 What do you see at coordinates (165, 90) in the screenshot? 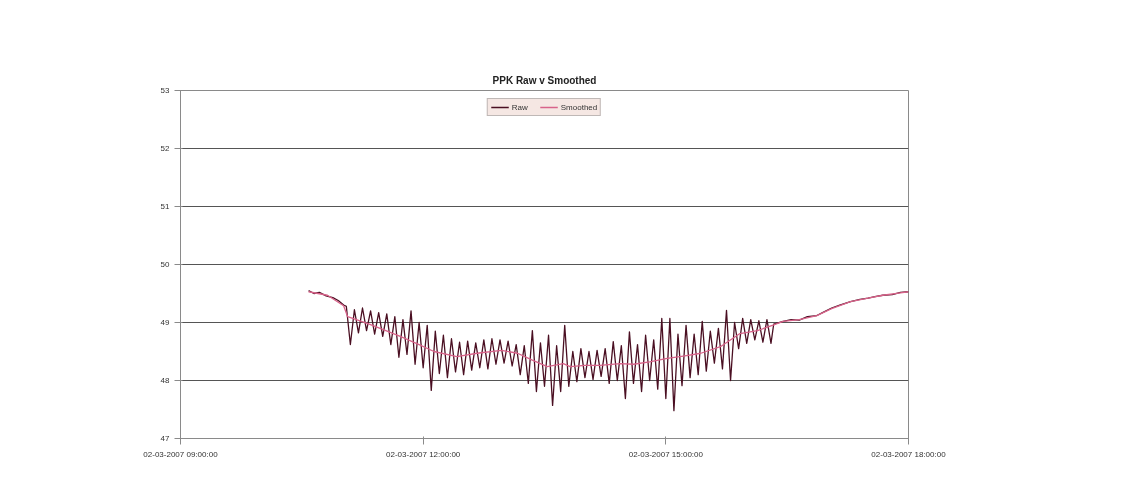
I see `y-tick-label: 53` at bounding box center [165, 90].